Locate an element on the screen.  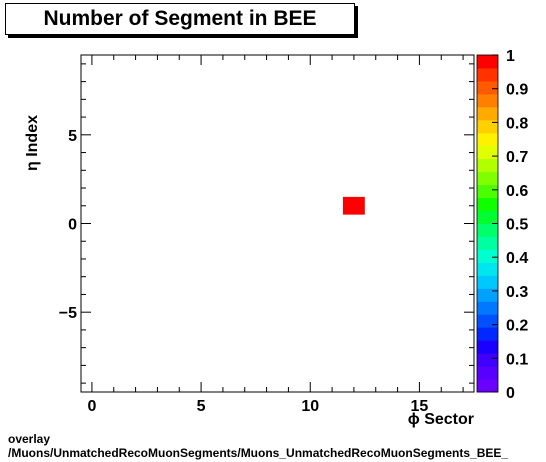
y-axis-title: η Index is located at coordinates (32, 143).